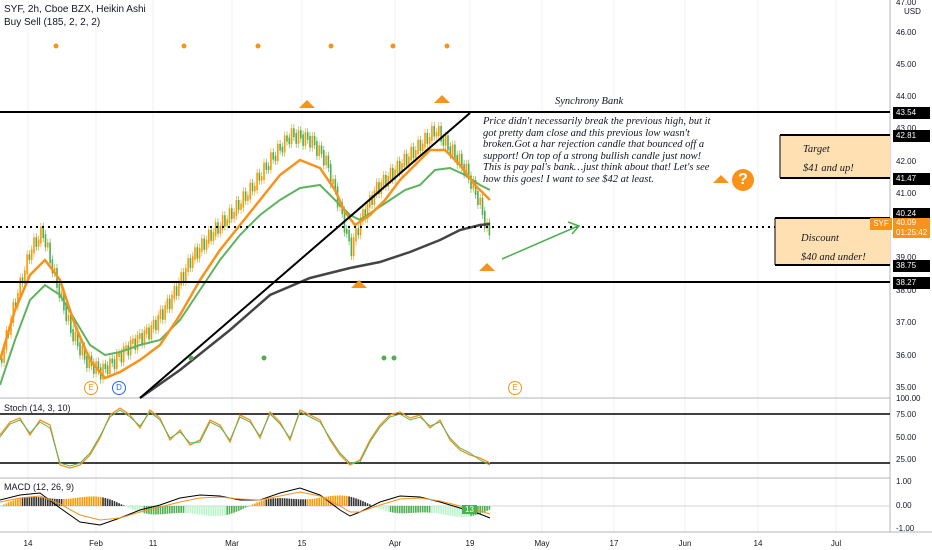 This screenshot has width=932, height=550. What do you see at coordinates (906, 322) in the screenshot?
I see `price-tick: 37.00` at bounding box center [906, 322].